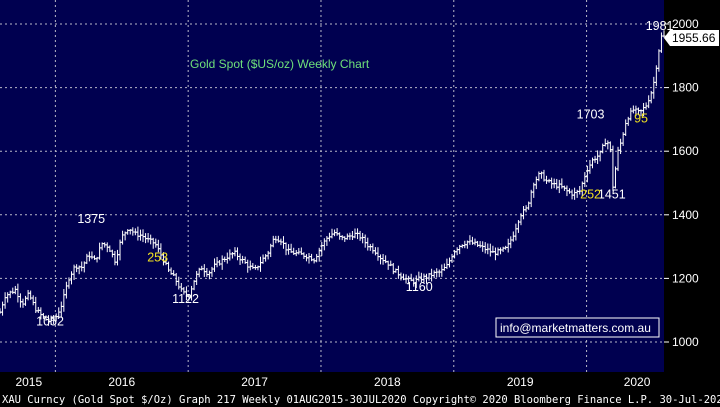 Image resolution: width=720 pixels, height=407 pixels. What do you see at coordinates (685, 278) in the screenshot?
I see `y-tick-label: 1200` at bounding box center [685, 278].